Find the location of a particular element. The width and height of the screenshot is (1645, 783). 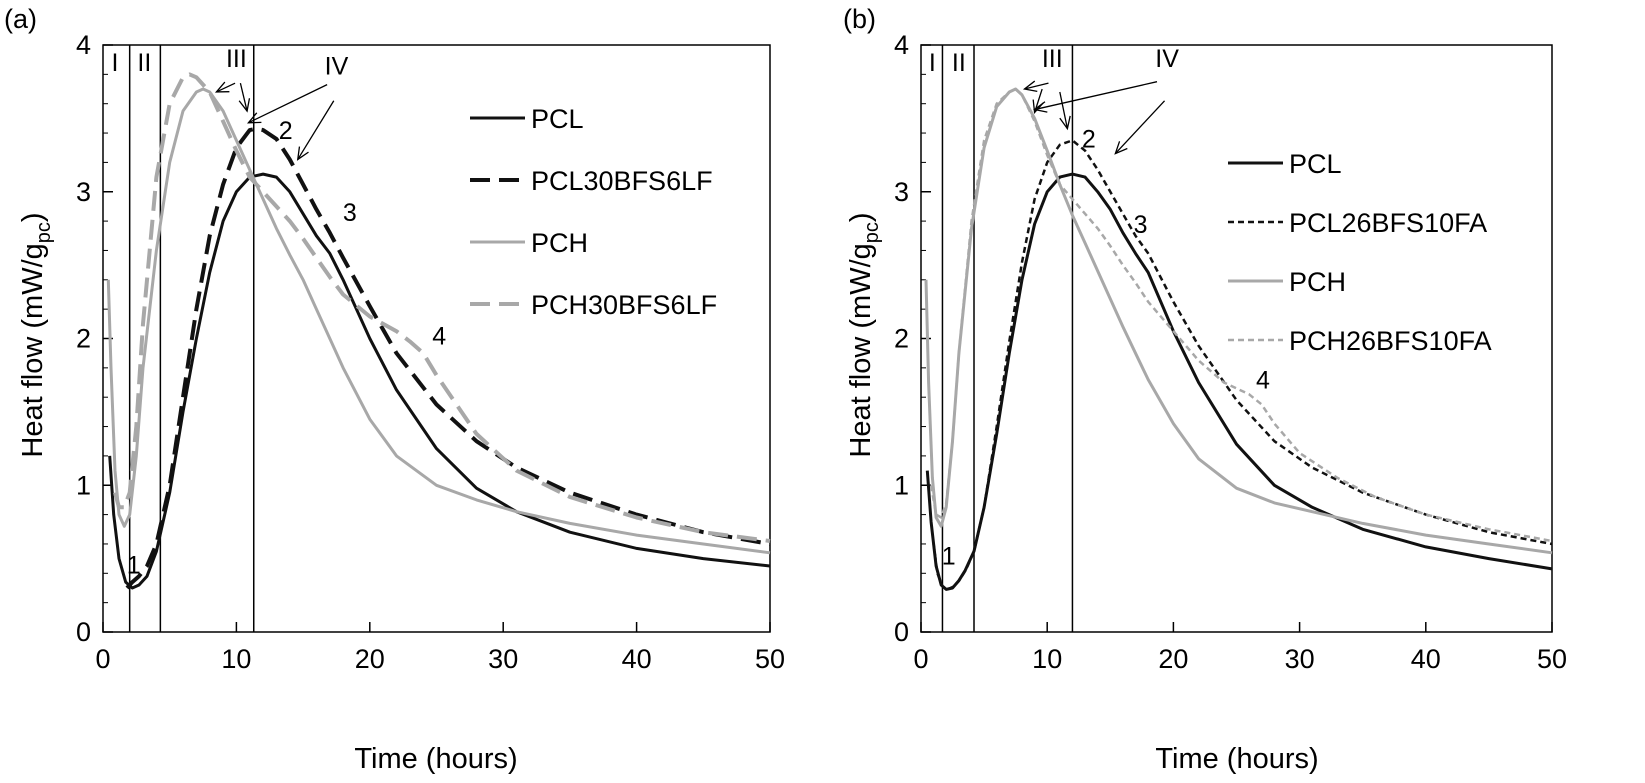

legend-label: PCH30BFS6LF is located at coordinates (624, 305).